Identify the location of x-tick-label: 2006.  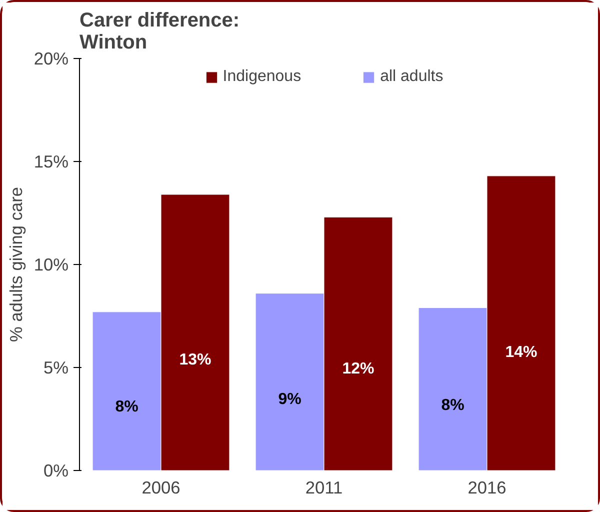
(161, 488).